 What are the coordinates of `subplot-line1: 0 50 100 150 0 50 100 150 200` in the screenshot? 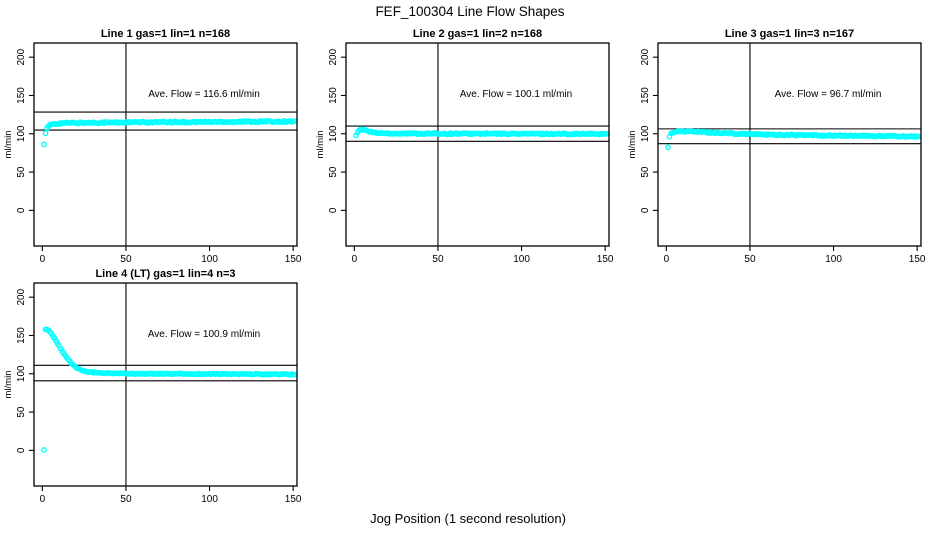 It's located at (159, 153).